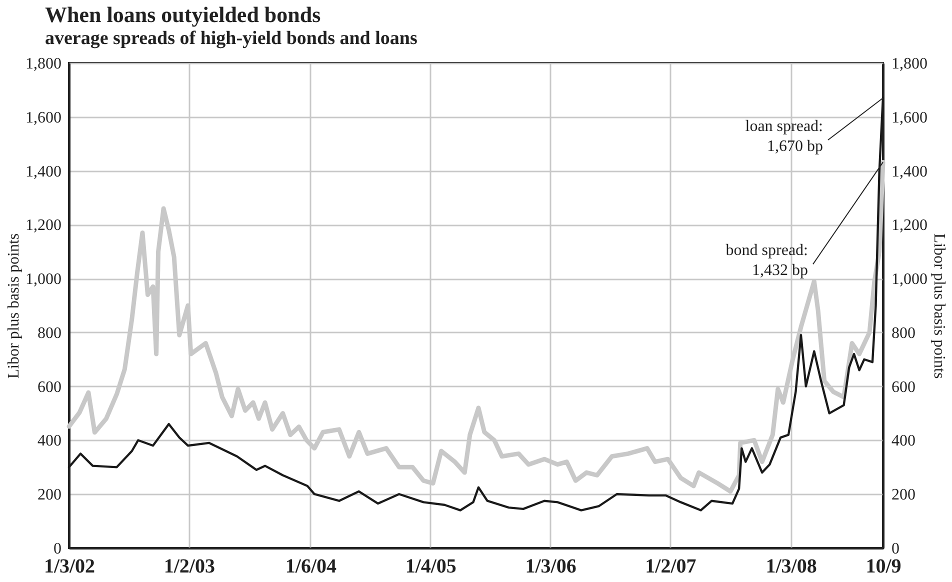  Describe the element at coordinates (430, 567) in the screenshot. I see `x-tick-label: 1/4/05` at that location.